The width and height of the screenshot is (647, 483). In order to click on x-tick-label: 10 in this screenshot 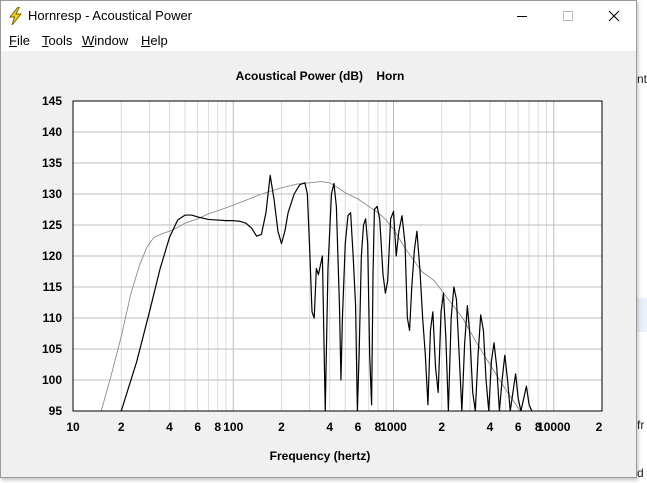, I will do `click(73, 427)`.